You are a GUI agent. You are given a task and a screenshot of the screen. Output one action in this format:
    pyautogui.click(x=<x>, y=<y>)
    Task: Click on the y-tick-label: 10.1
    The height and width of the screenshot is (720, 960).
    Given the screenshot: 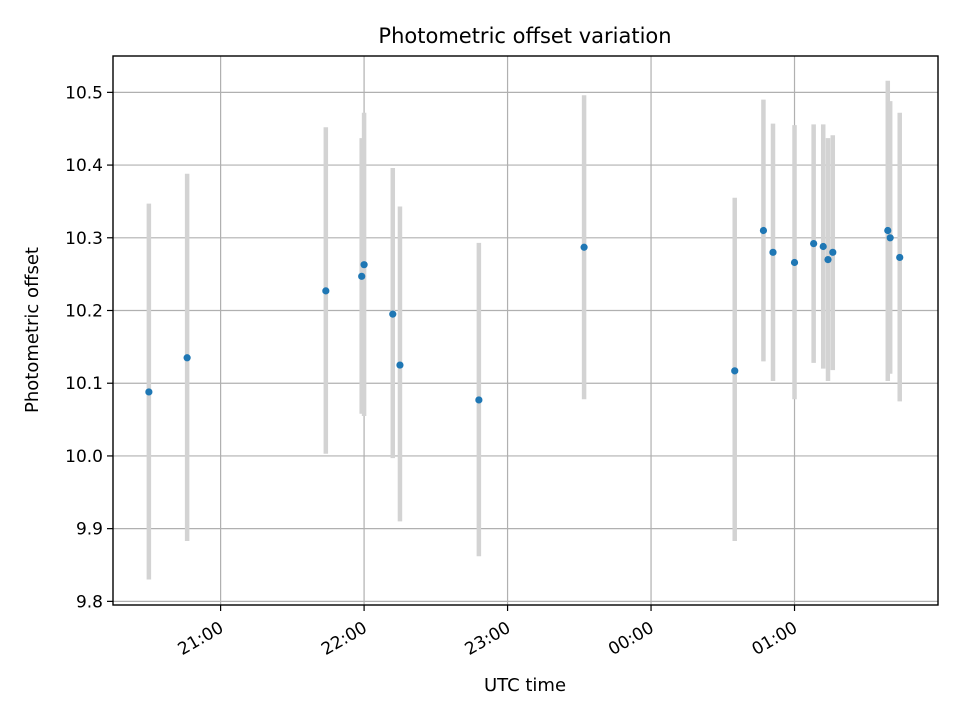 What is the action you would take?
    pyautogui.click(x=84, y=384)
    